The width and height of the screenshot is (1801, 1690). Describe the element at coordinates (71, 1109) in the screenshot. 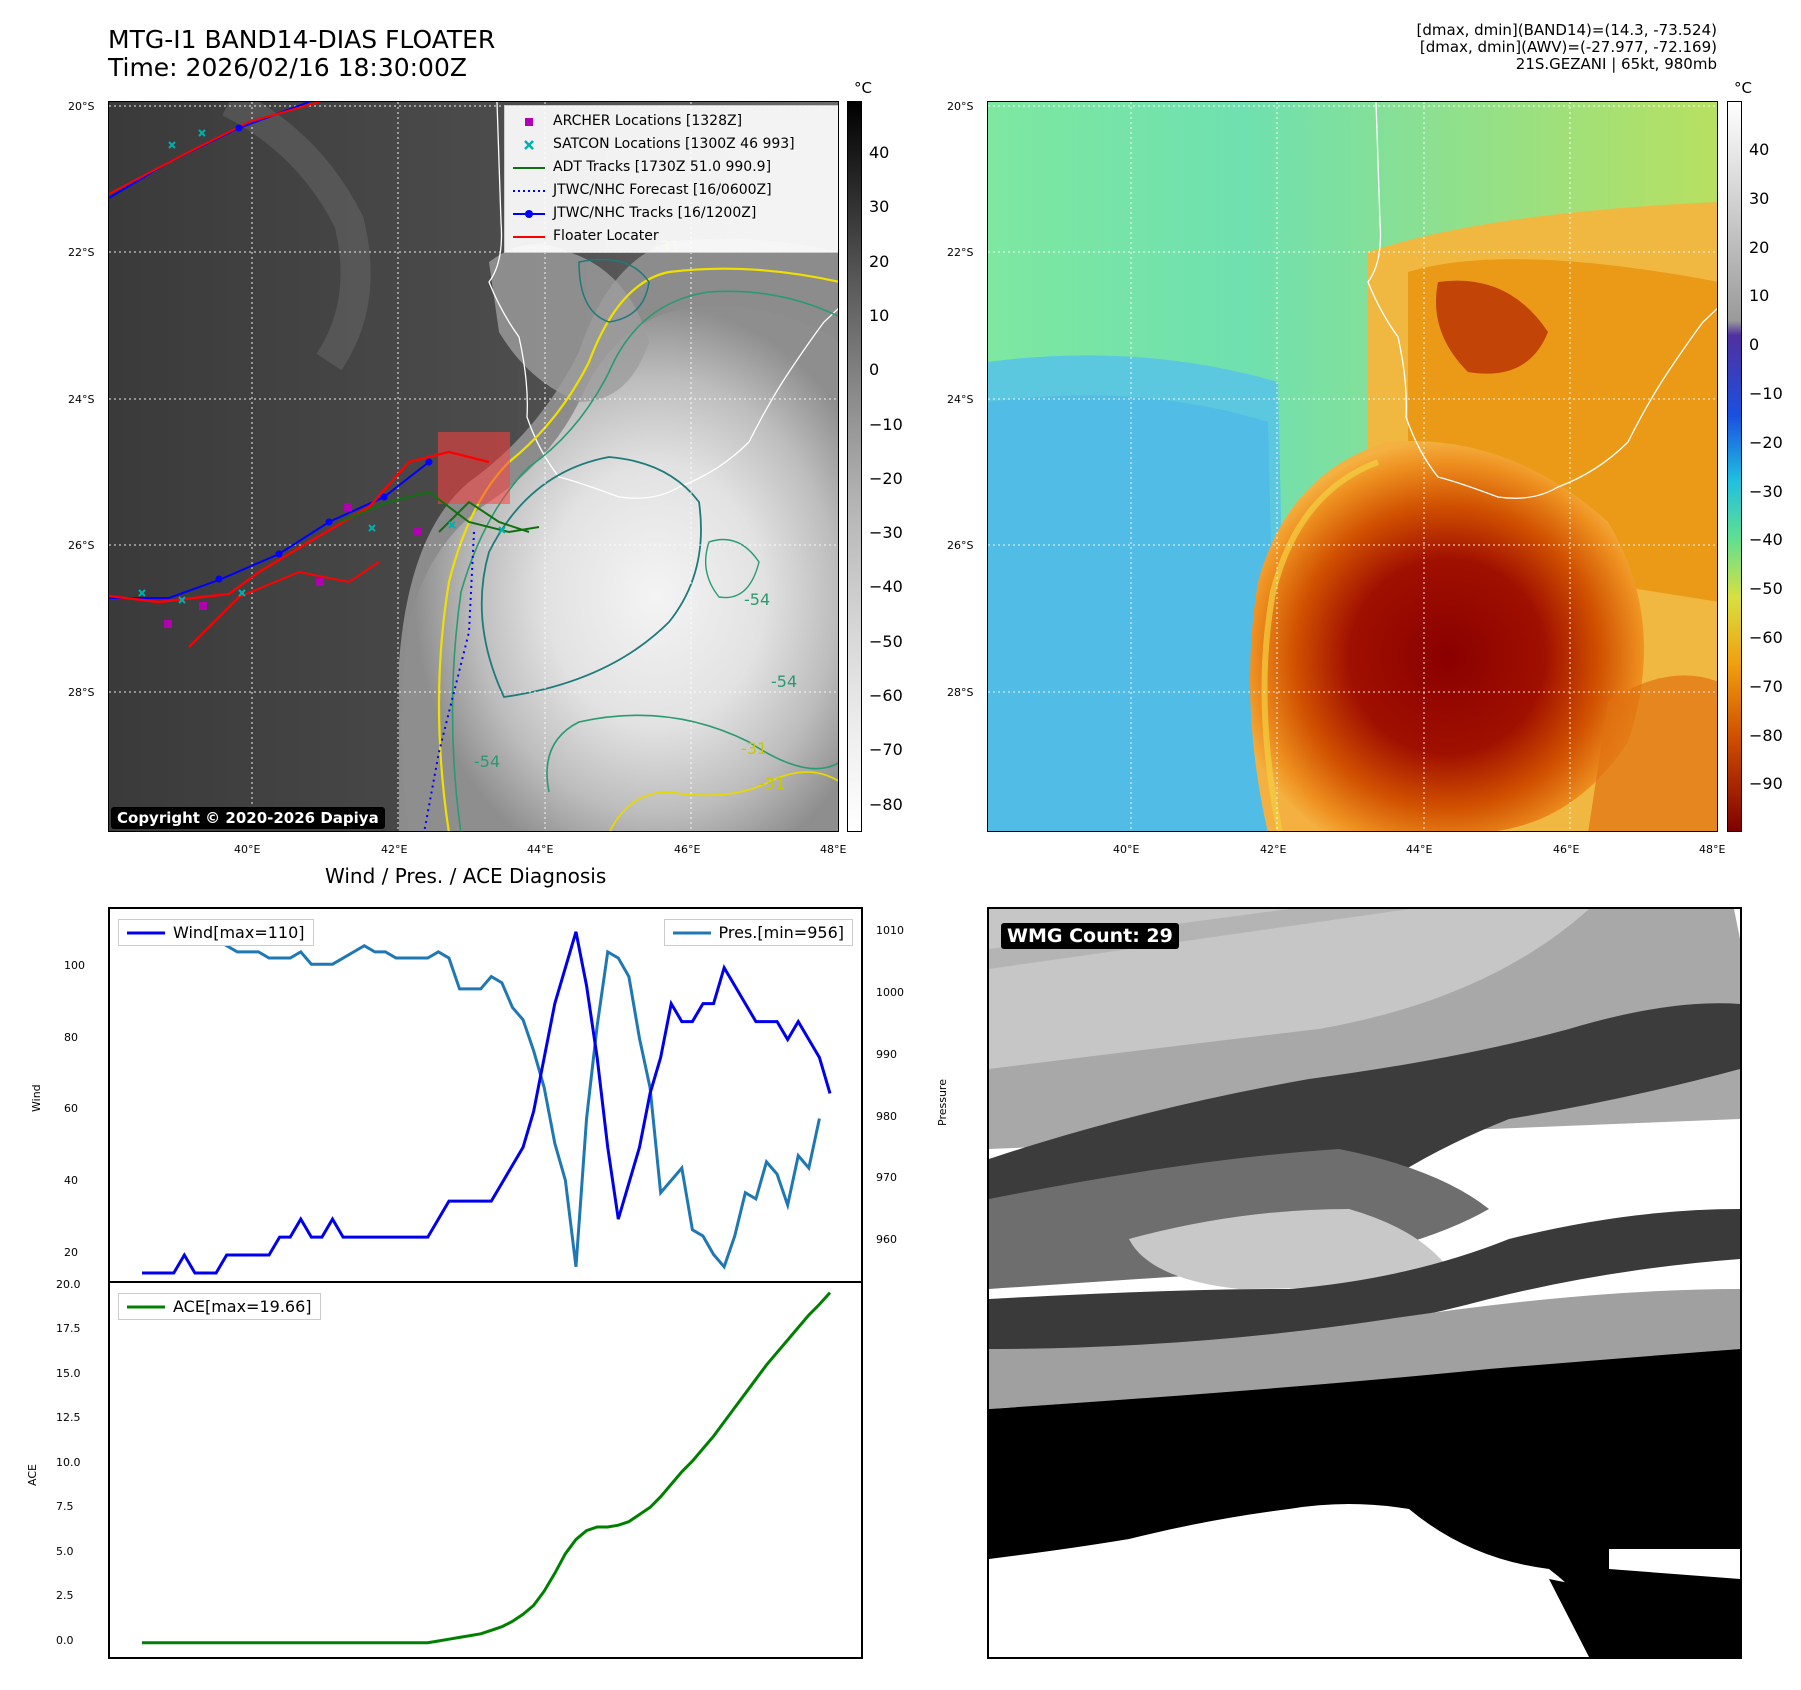

I see `wind-tick-label: 60` at that location.